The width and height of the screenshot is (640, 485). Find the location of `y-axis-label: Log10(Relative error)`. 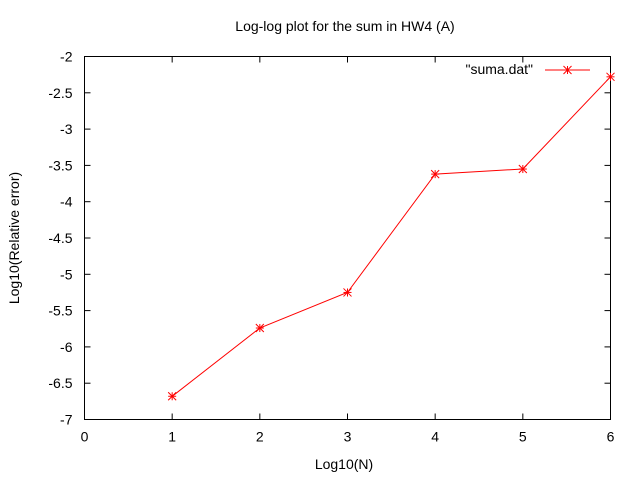

y-axis-label: Log10(Relative error) is located at coordinates (14, 238).